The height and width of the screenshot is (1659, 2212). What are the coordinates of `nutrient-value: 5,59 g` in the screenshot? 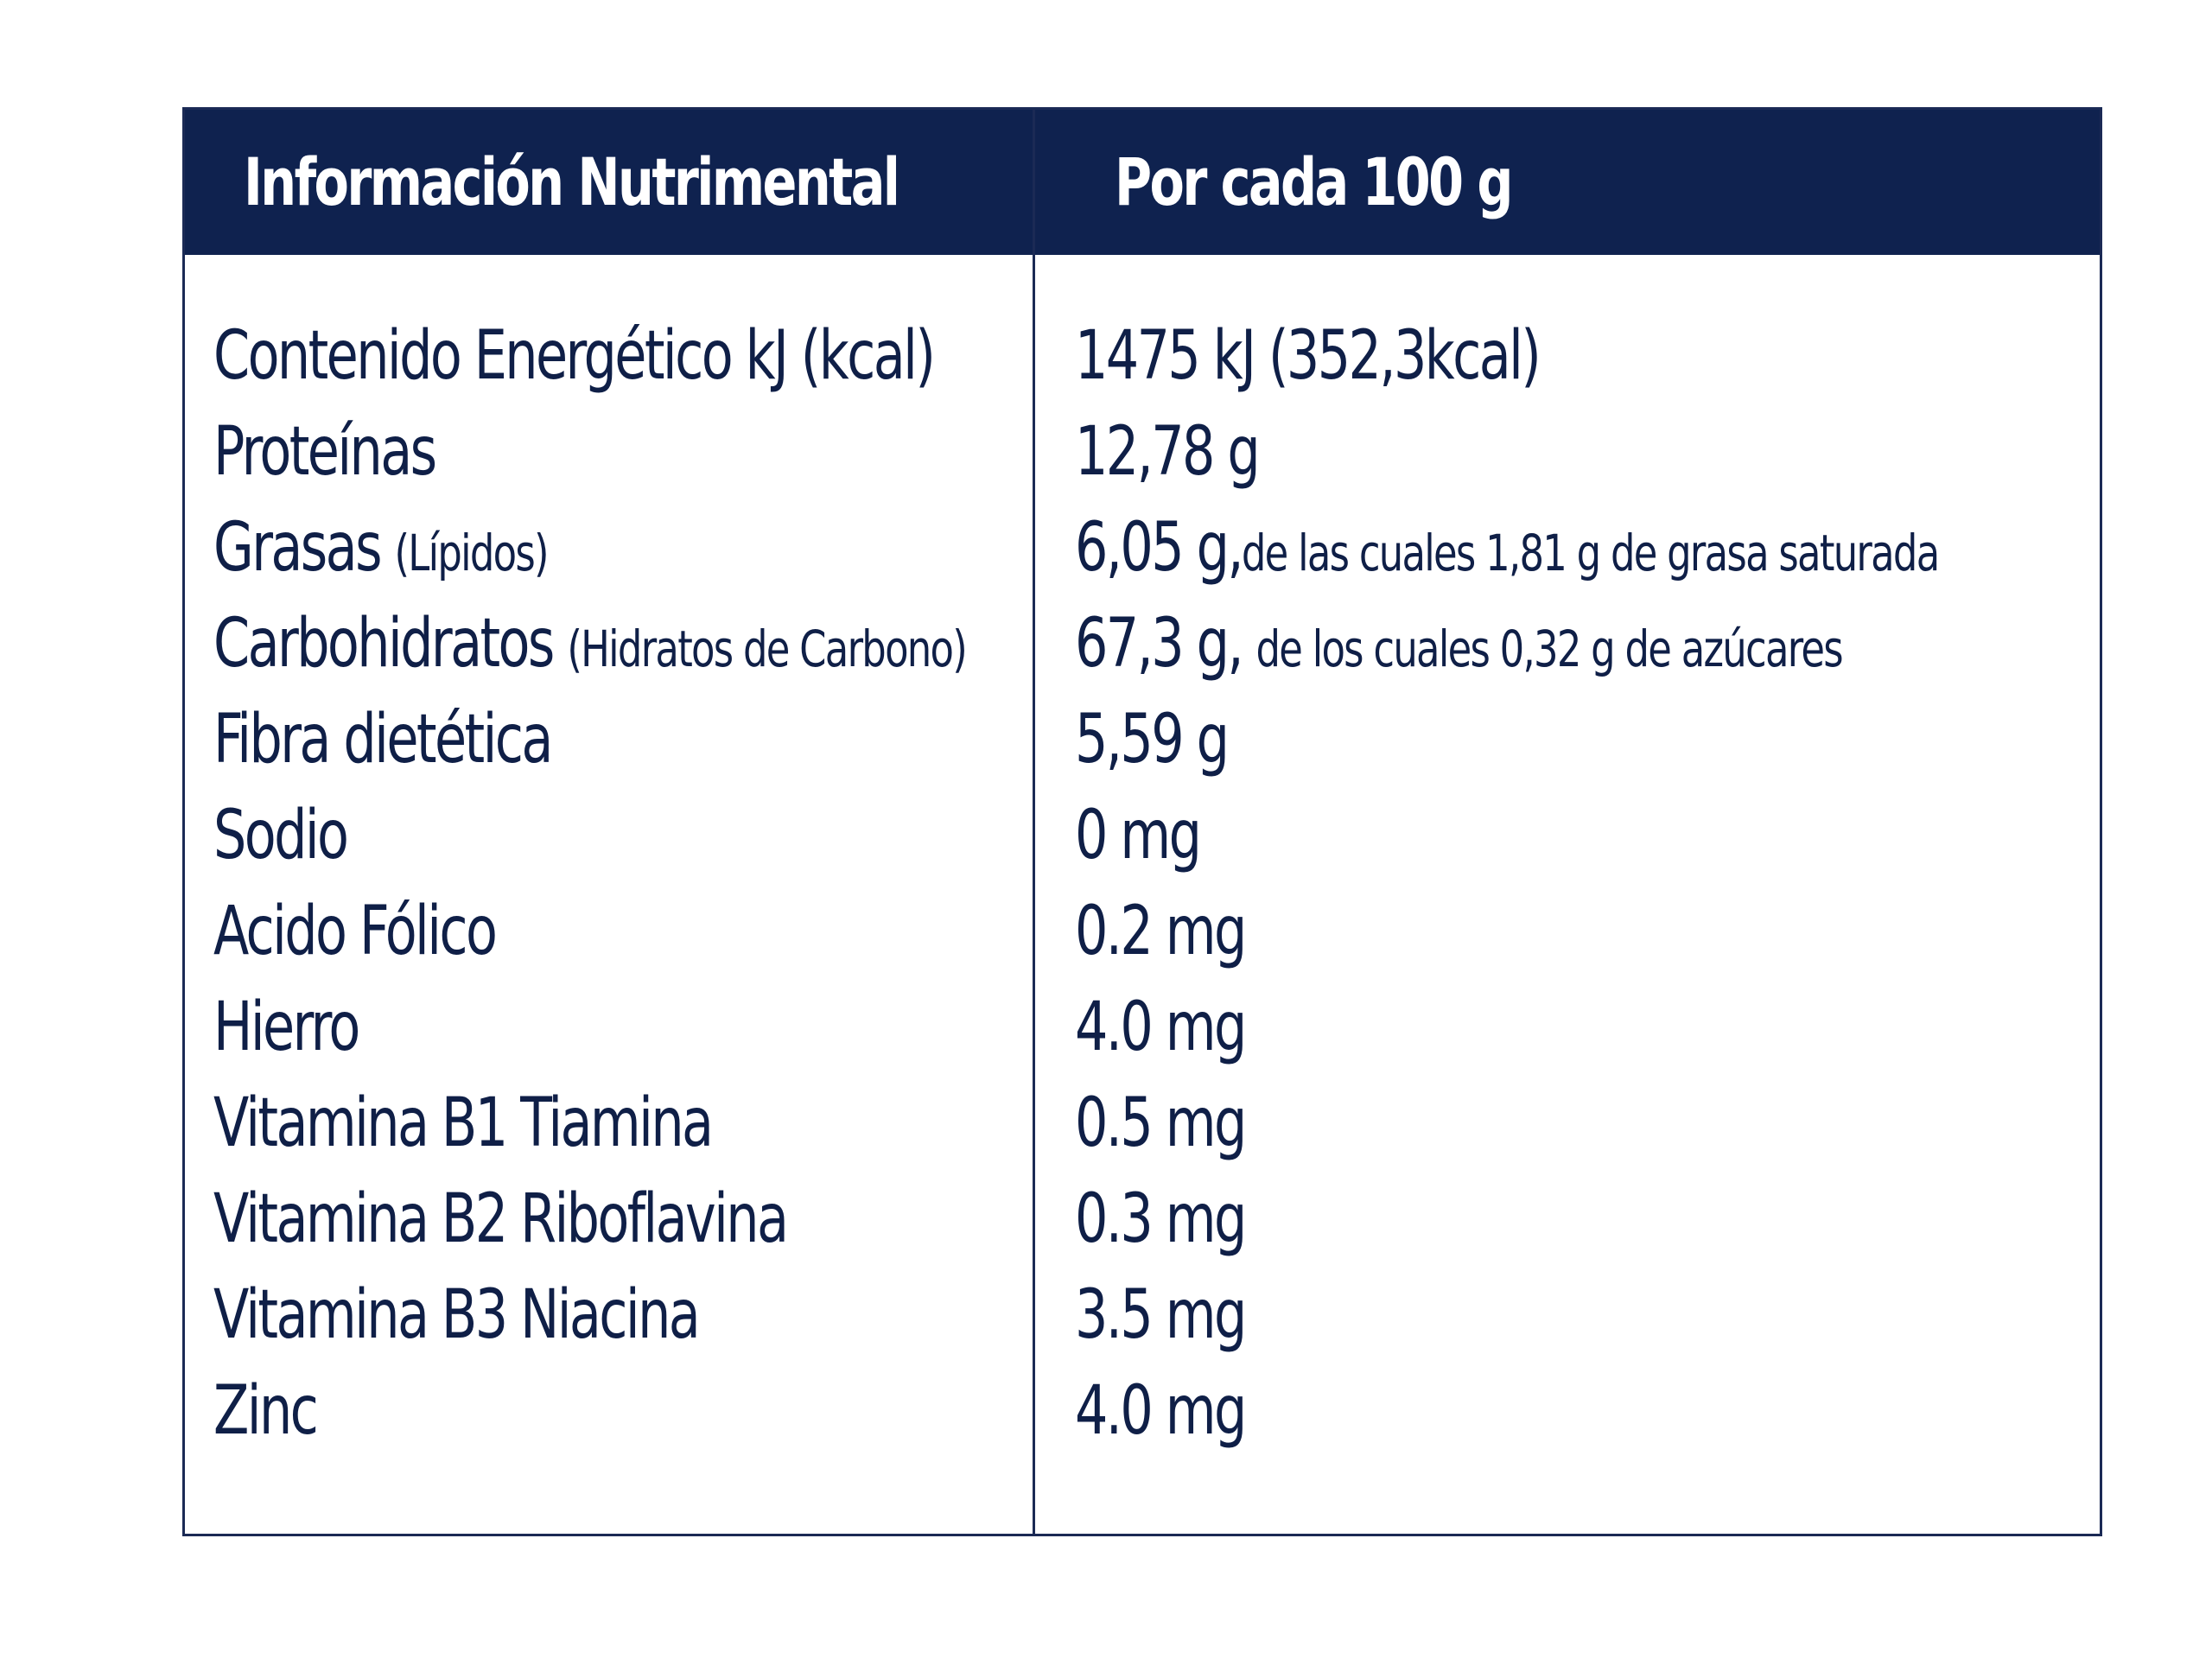 It's located at (1152, 740).